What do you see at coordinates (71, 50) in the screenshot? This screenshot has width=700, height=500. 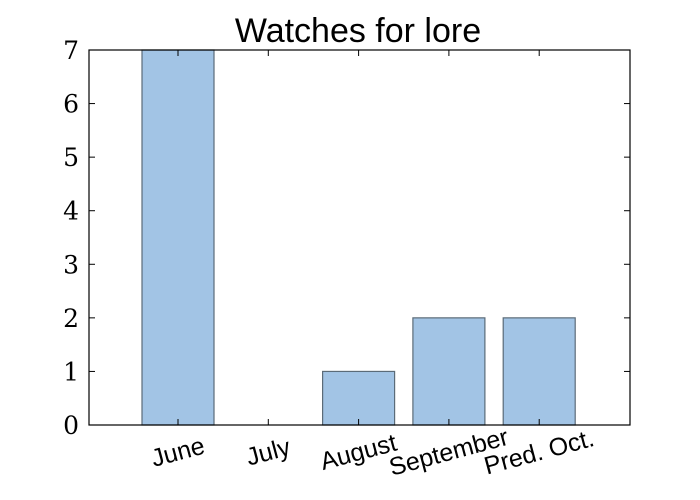 I see `y-tick-label: 7` at bounding box center [71, 50].